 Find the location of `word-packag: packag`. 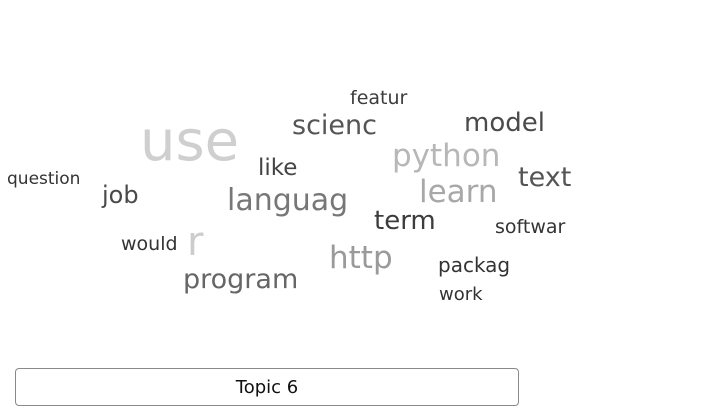

word-packag: packag is located at coordinates (474, 265).